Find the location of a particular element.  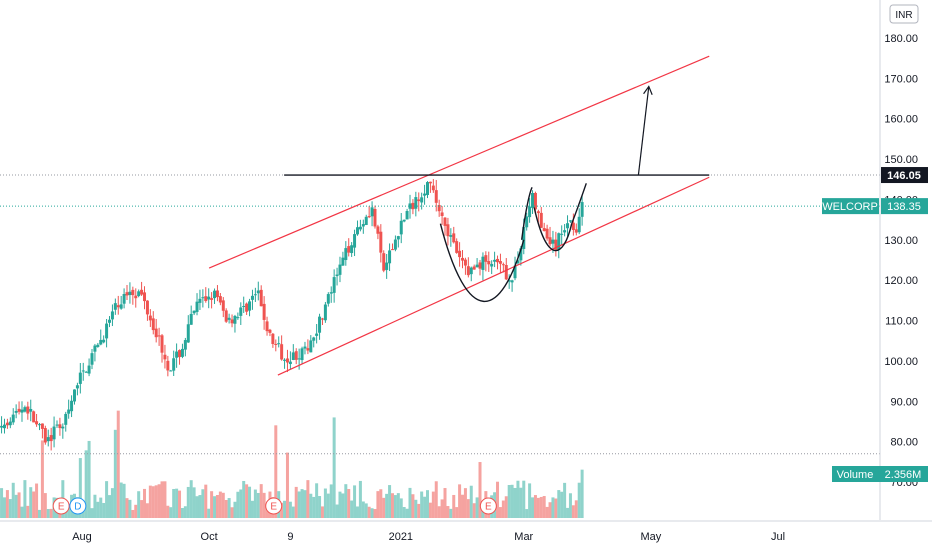

event-circle is located at coordinates (61, 506).